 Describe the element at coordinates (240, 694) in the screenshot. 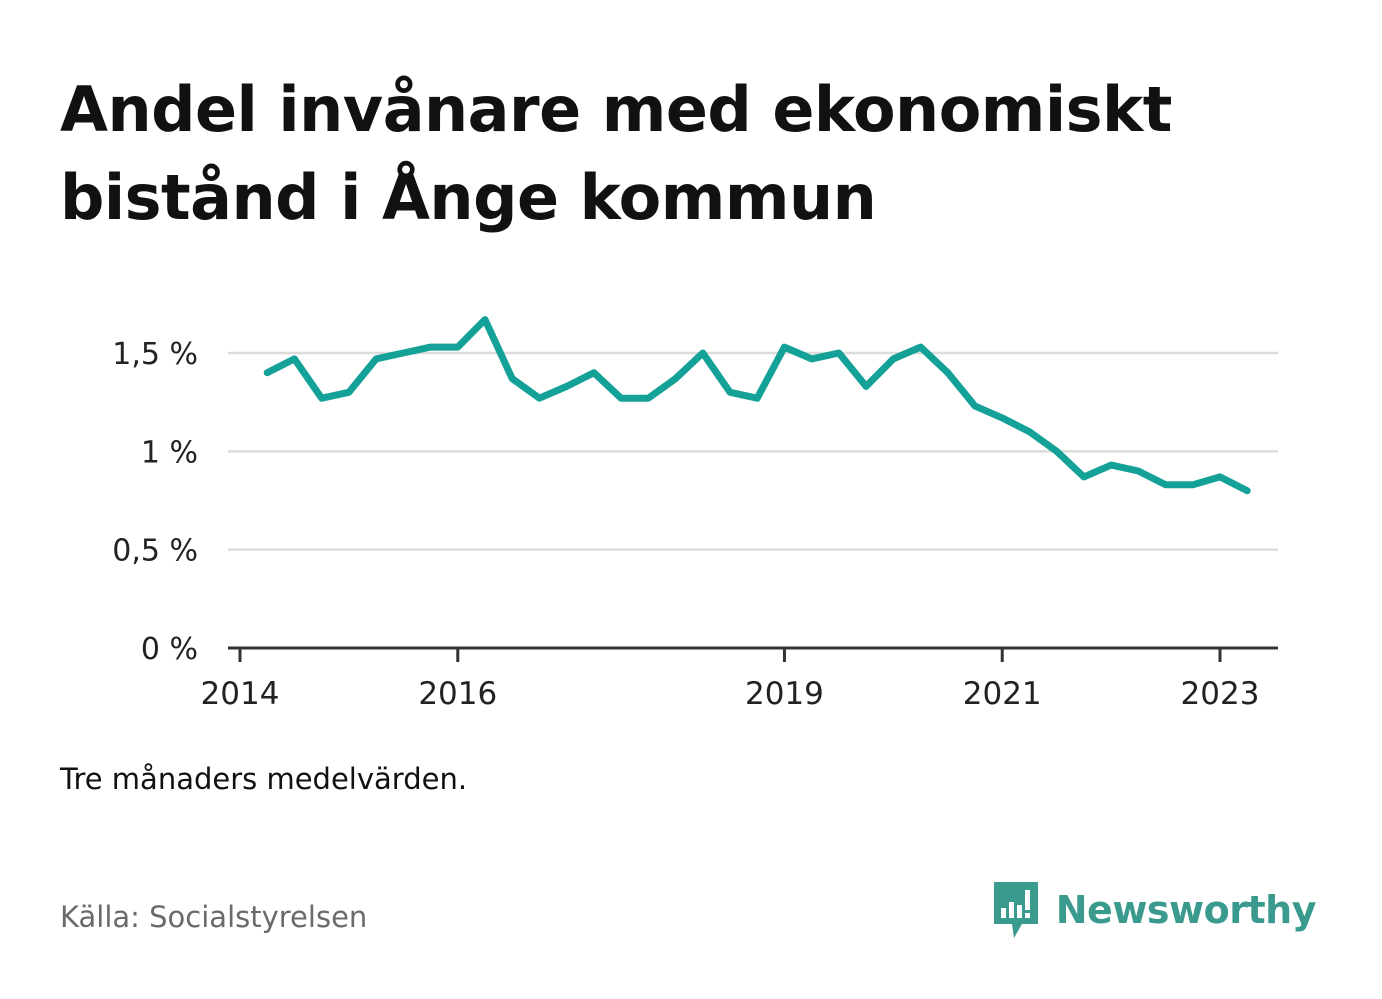

I see `x-tick-label: 2014` at that location.